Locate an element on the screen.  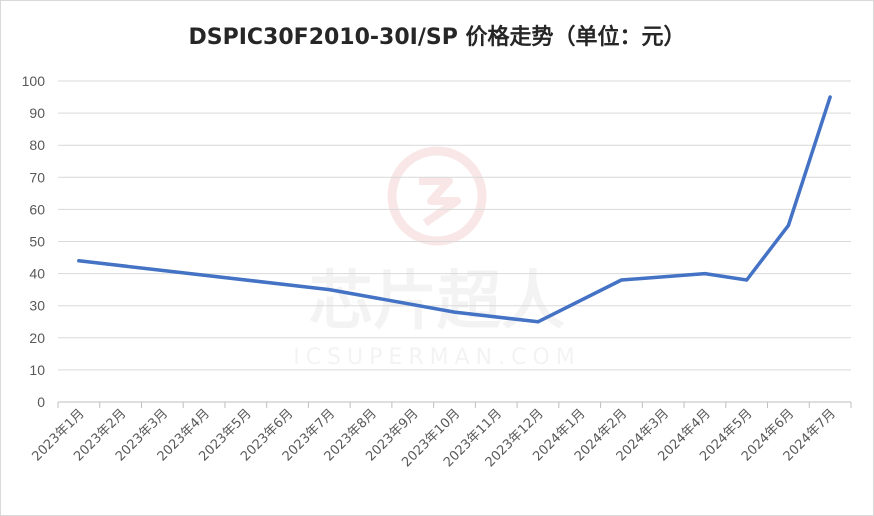
y-tick-label: 100 is located at coordinates (34, 81).